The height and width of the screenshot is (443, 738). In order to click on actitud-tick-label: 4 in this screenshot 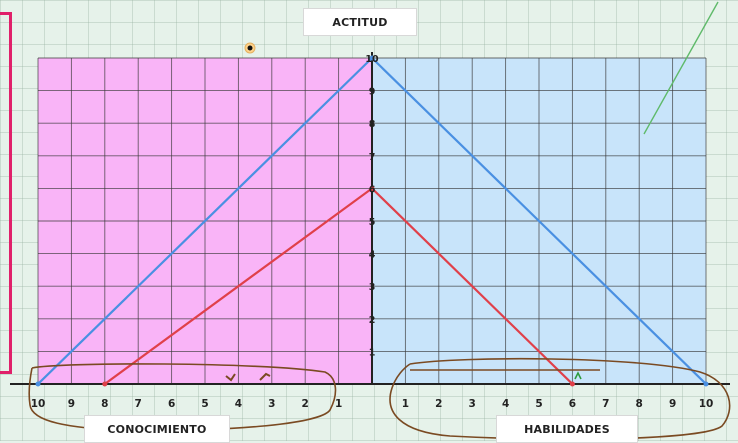, I will do `click(372, 255)`.